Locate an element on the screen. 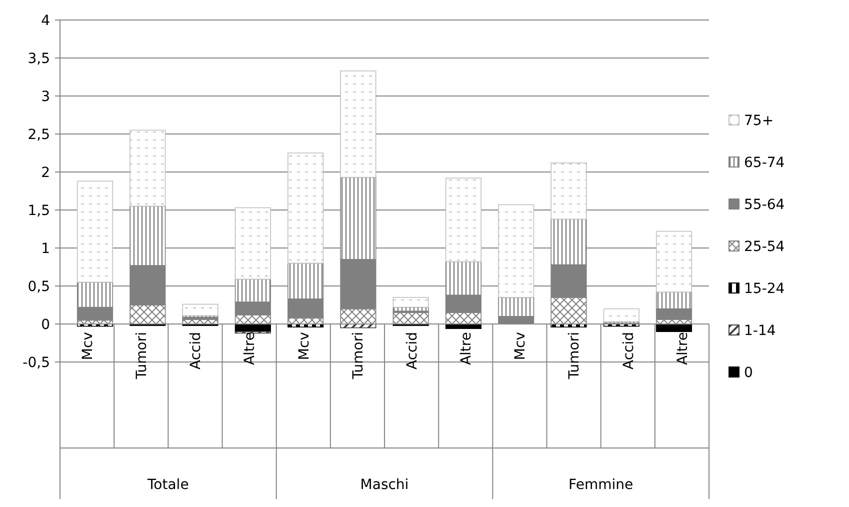 The height and width of the screenshot is (507, 849). y-tick-label: 2 is located at coordinates (45, 172).